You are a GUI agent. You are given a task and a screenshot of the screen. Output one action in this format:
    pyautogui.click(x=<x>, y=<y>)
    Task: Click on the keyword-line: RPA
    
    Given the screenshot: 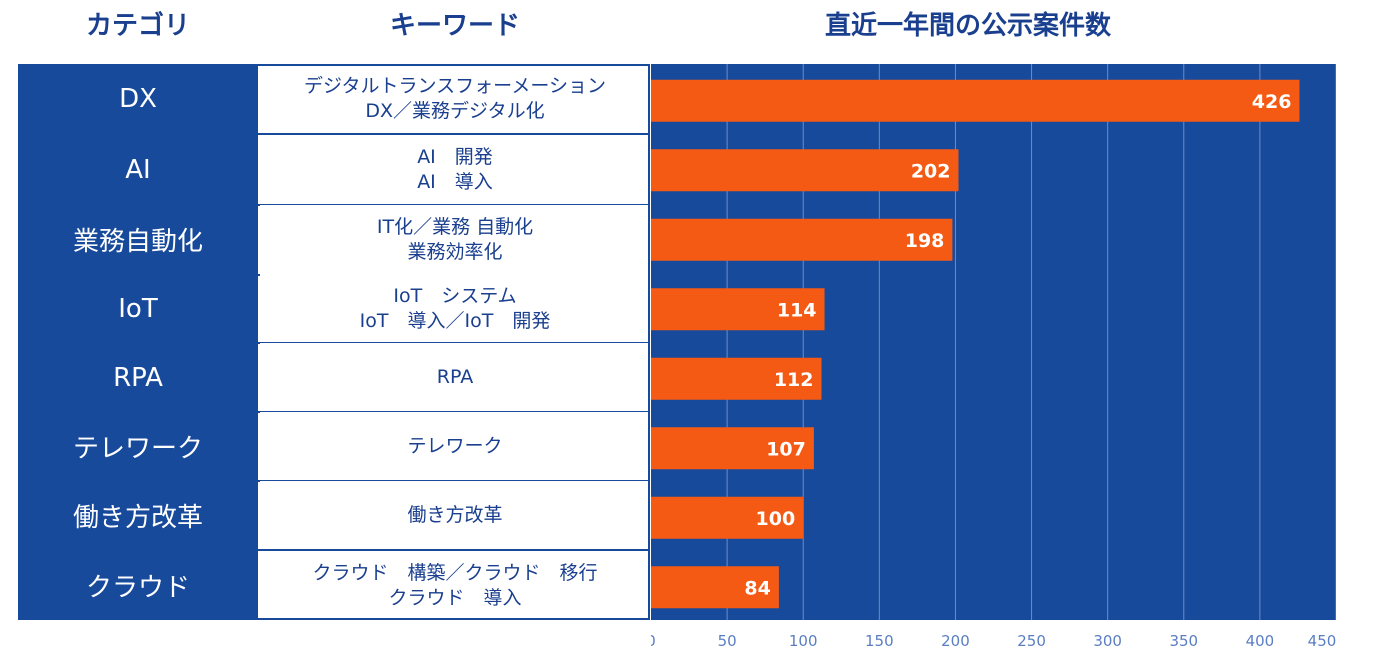 What is the action you would take?
    pyautogui.click(x=455, y=377)
    